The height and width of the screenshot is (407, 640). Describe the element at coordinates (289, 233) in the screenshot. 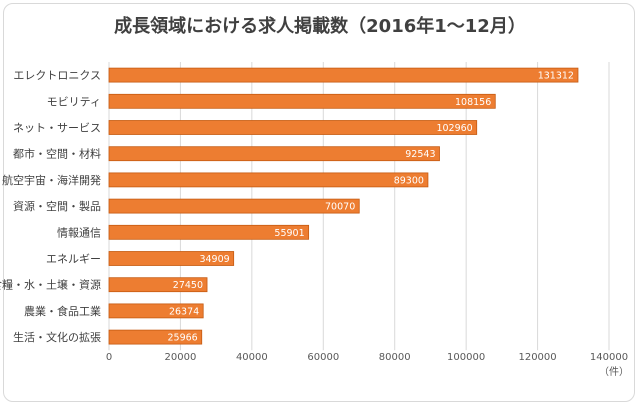

I see `data-label: 55901` at that location.